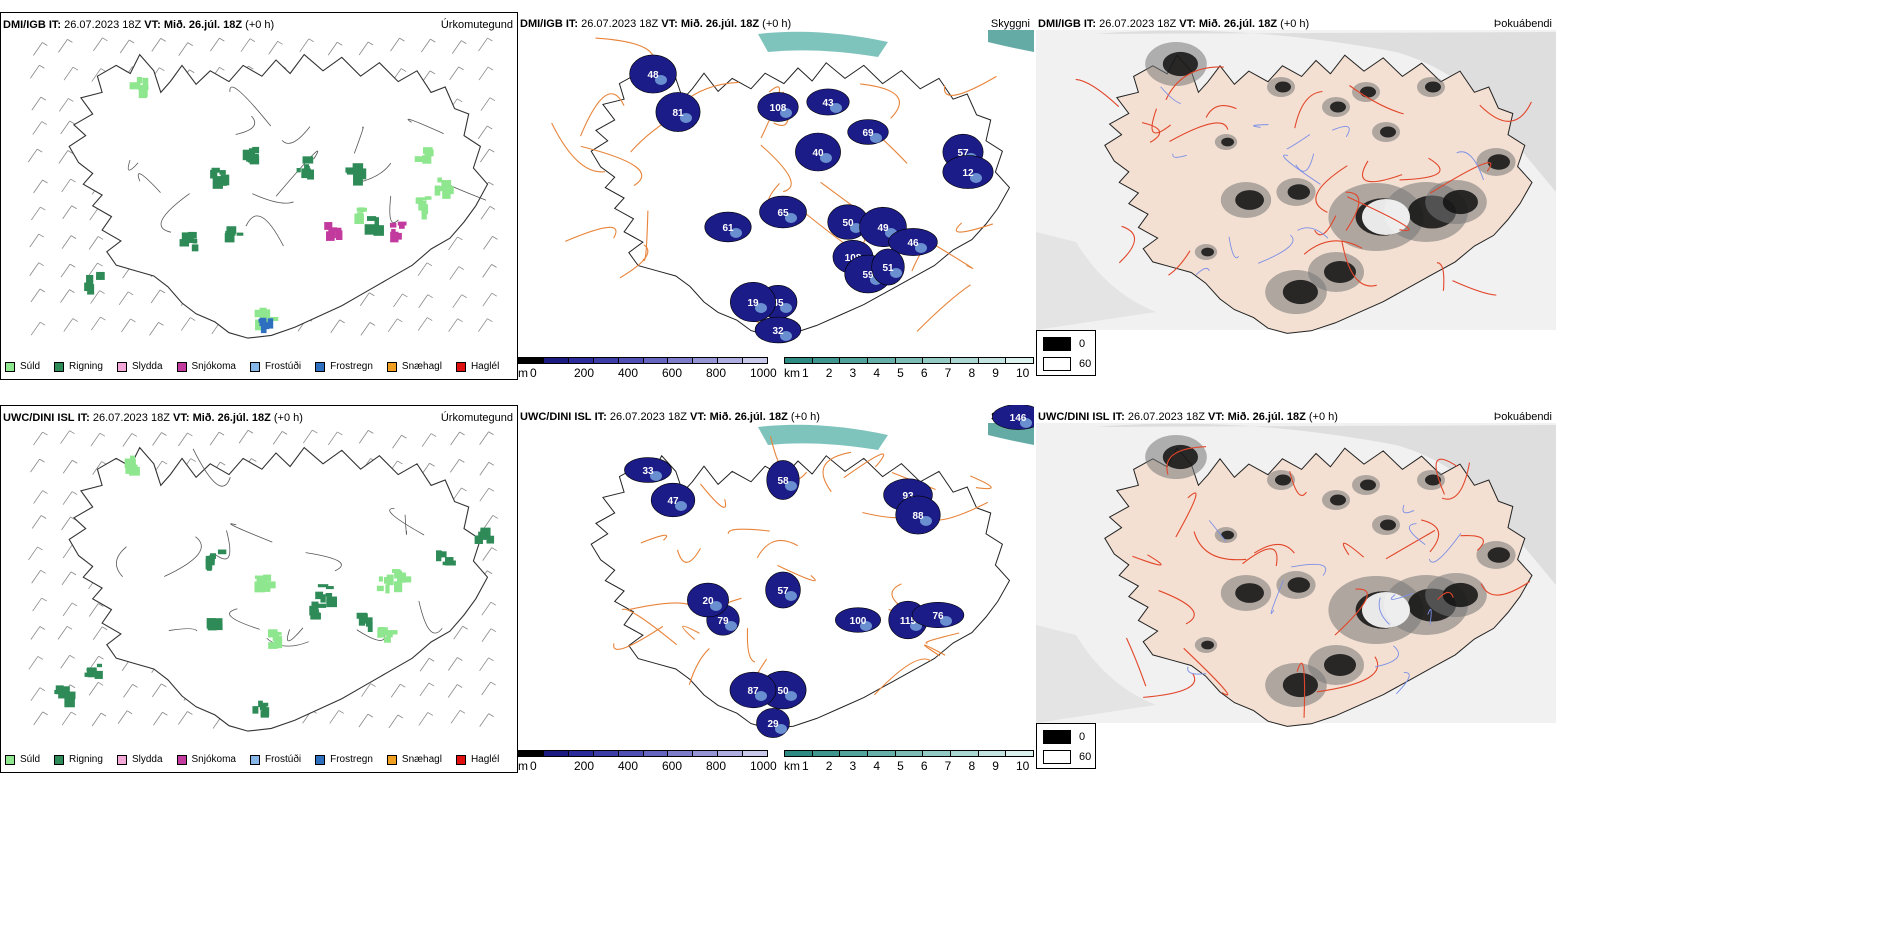 This screenshot has height=950, width=1900. Describe the element at coordinates (278, 196) in the screenshot. I see `iceland-outline` at that location.